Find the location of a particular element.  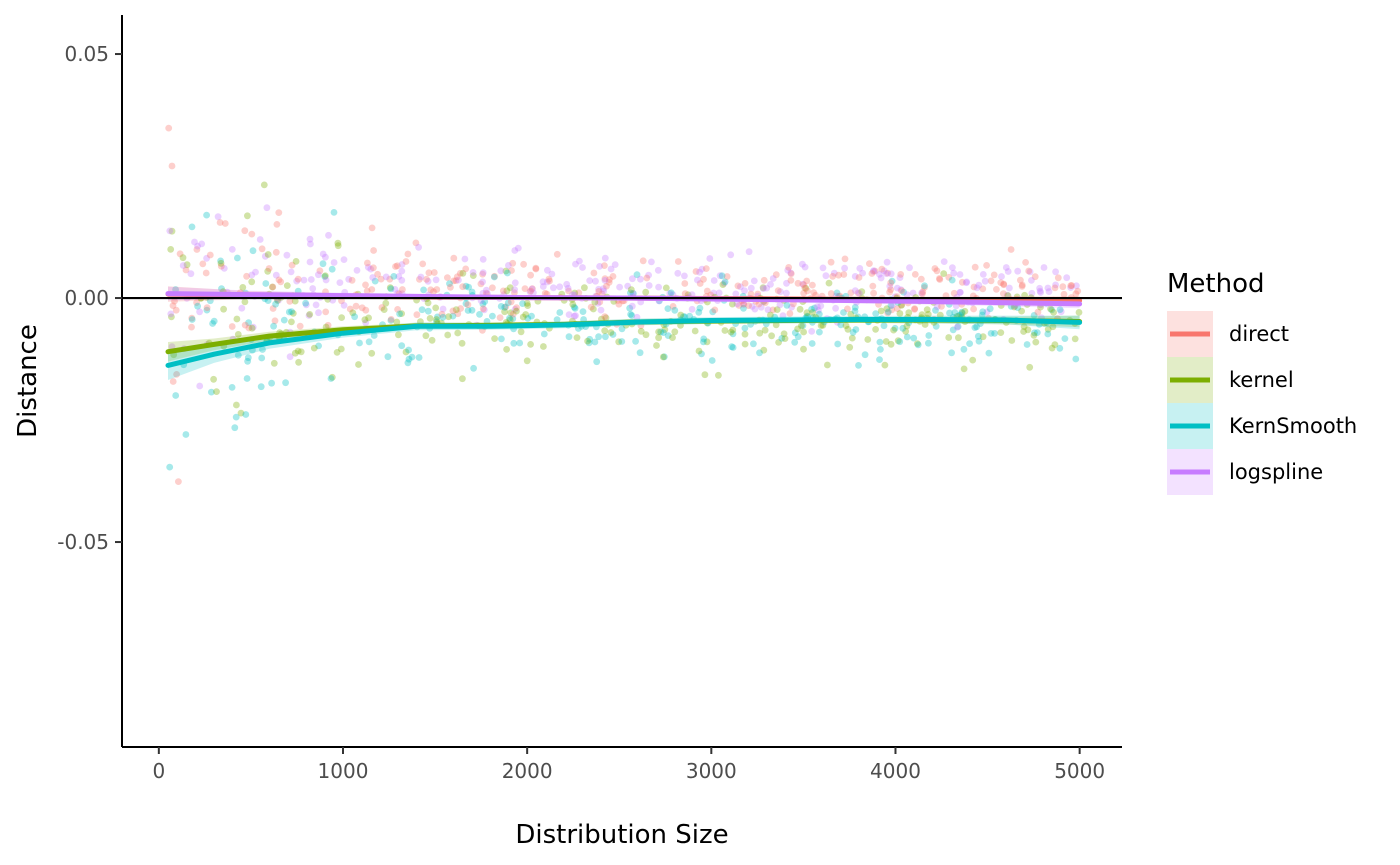

x-tick-label: 2000 is located at coordinates (527, 771).